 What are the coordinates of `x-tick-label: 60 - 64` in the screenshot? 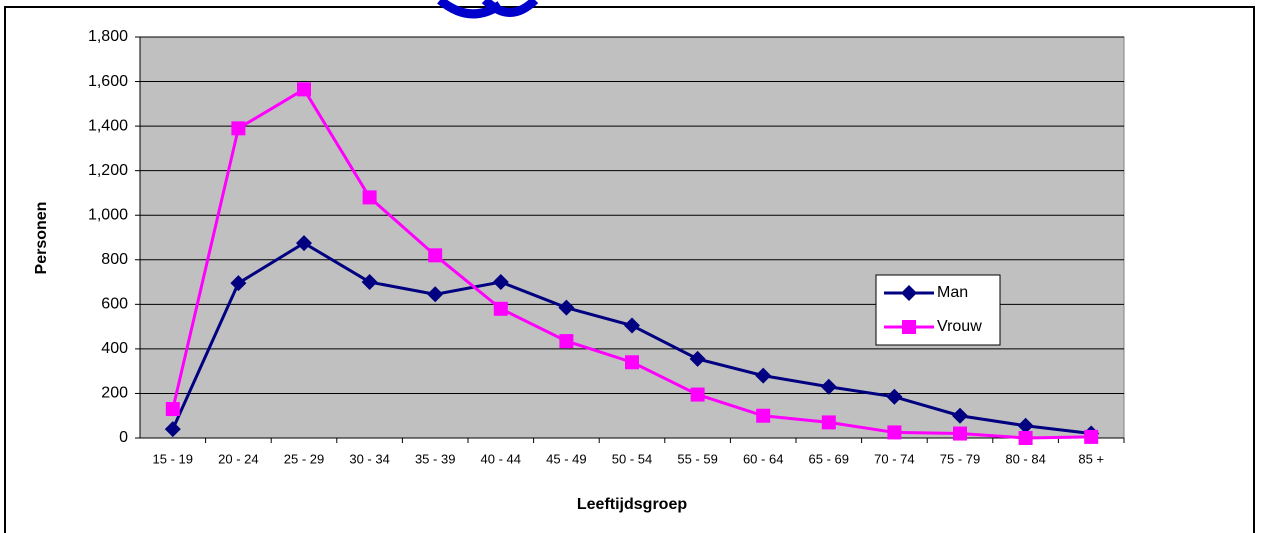 It's located at (763, 458).